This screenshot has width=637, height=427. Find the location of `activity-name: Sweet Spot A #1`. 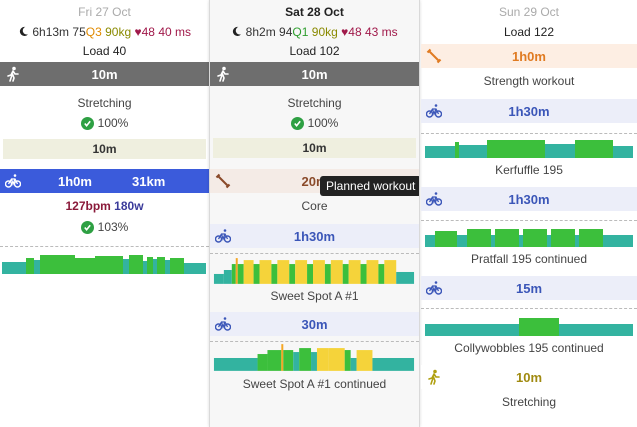

activity-name: Sweet Spot A #1 is located at coordinates (314, 296).